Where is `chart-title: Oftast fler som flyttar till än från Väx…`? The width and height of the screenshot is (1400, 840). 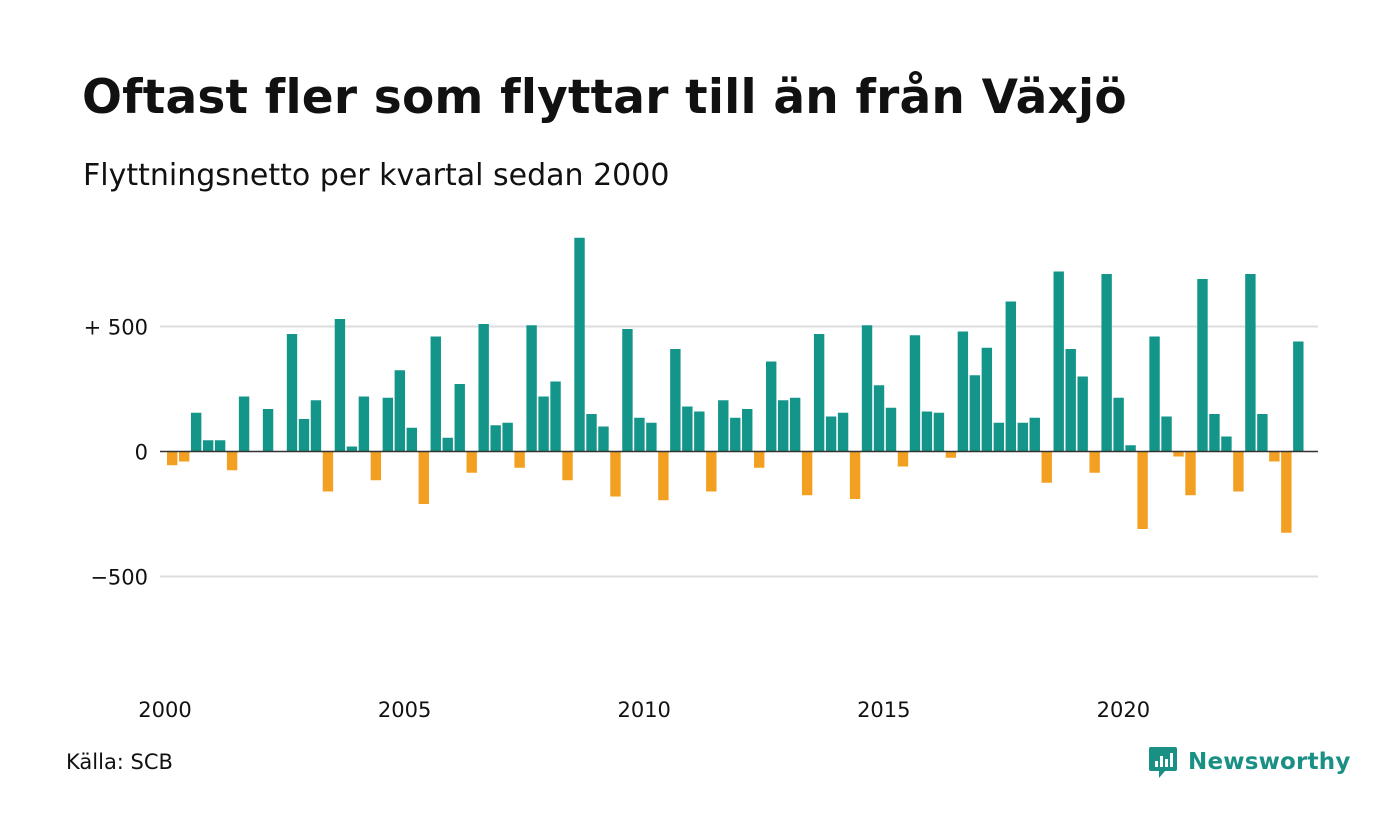 chart-title: Oftast fler som flyttar till än från Väx… is located at coordinates (604, 97).